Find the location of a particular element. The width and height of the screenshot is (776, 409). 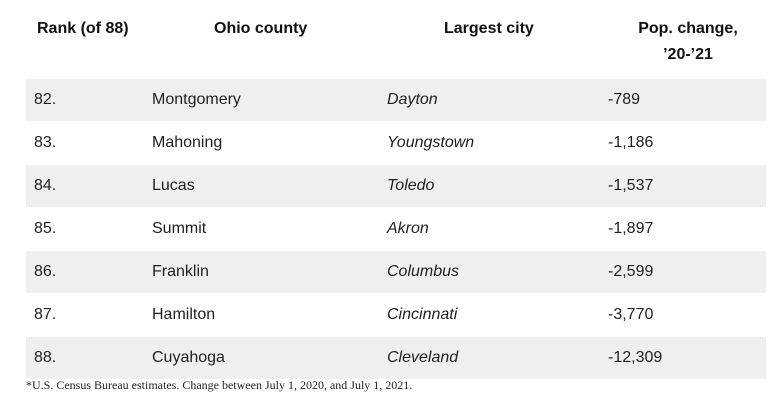

cell-rank: 88. is located at coordinates (45, 357).